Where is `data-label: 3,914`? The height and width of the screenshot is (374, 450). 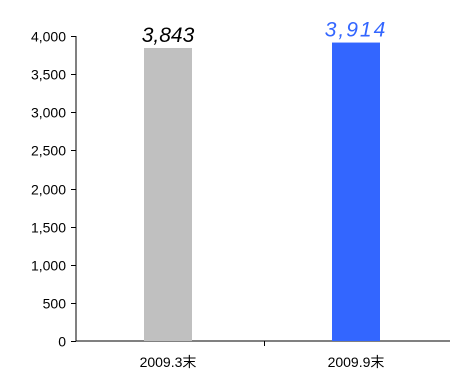 data-label: 3,914 is located at coordinates (356, 30).